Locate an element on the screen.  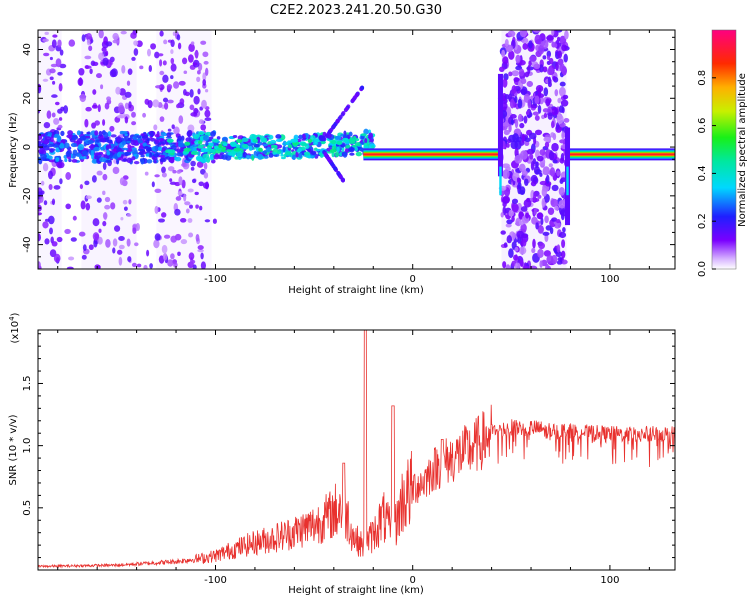
colorbar-tick-label: 0.2 is located at coordinates (702, 221).